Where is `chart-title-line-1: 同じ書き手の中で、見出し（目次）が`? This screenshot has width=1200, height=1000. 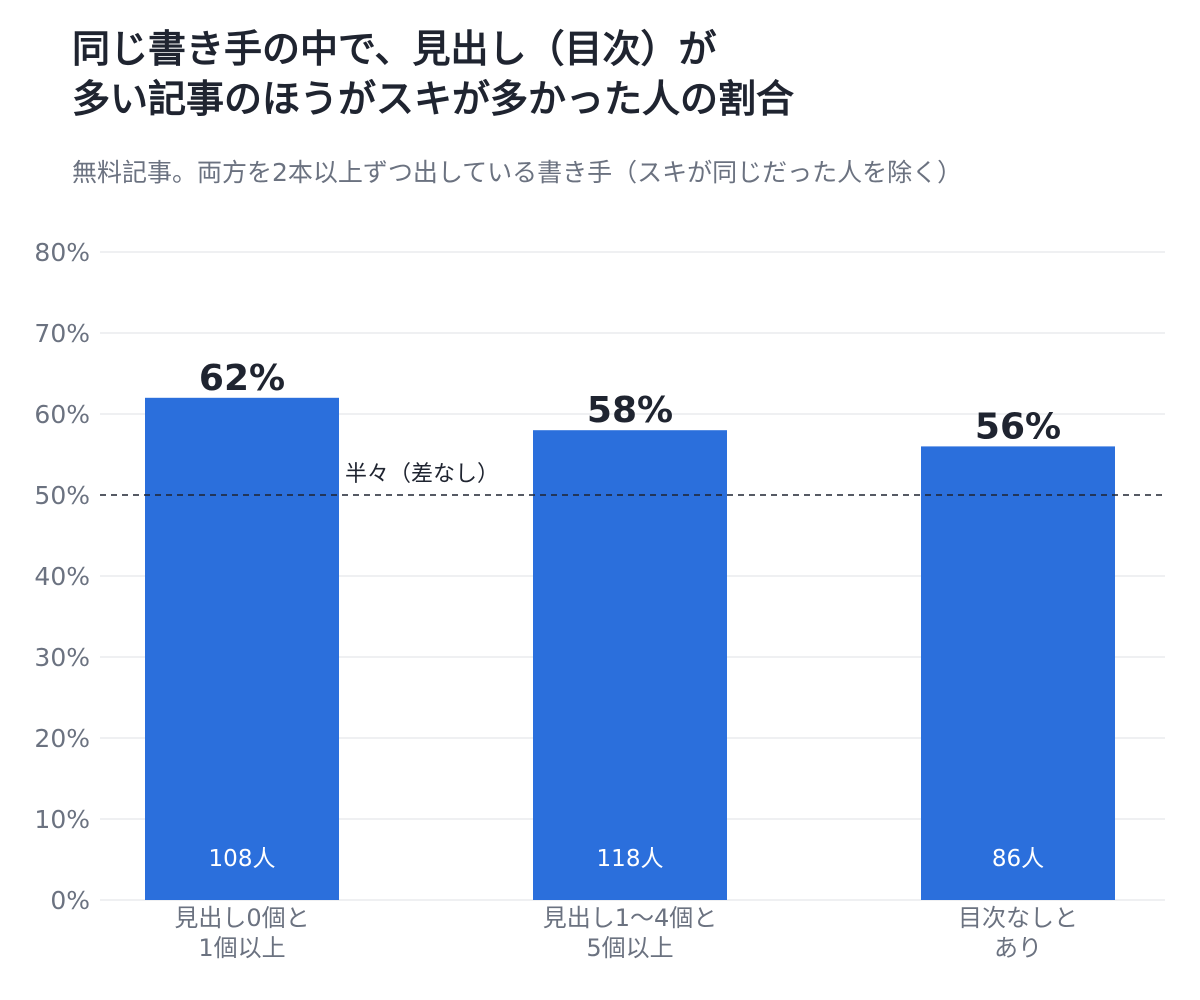 chart-title-line-1: 同じ書き手の中で、見出し（目次）が is located at coordinates (394, 49).